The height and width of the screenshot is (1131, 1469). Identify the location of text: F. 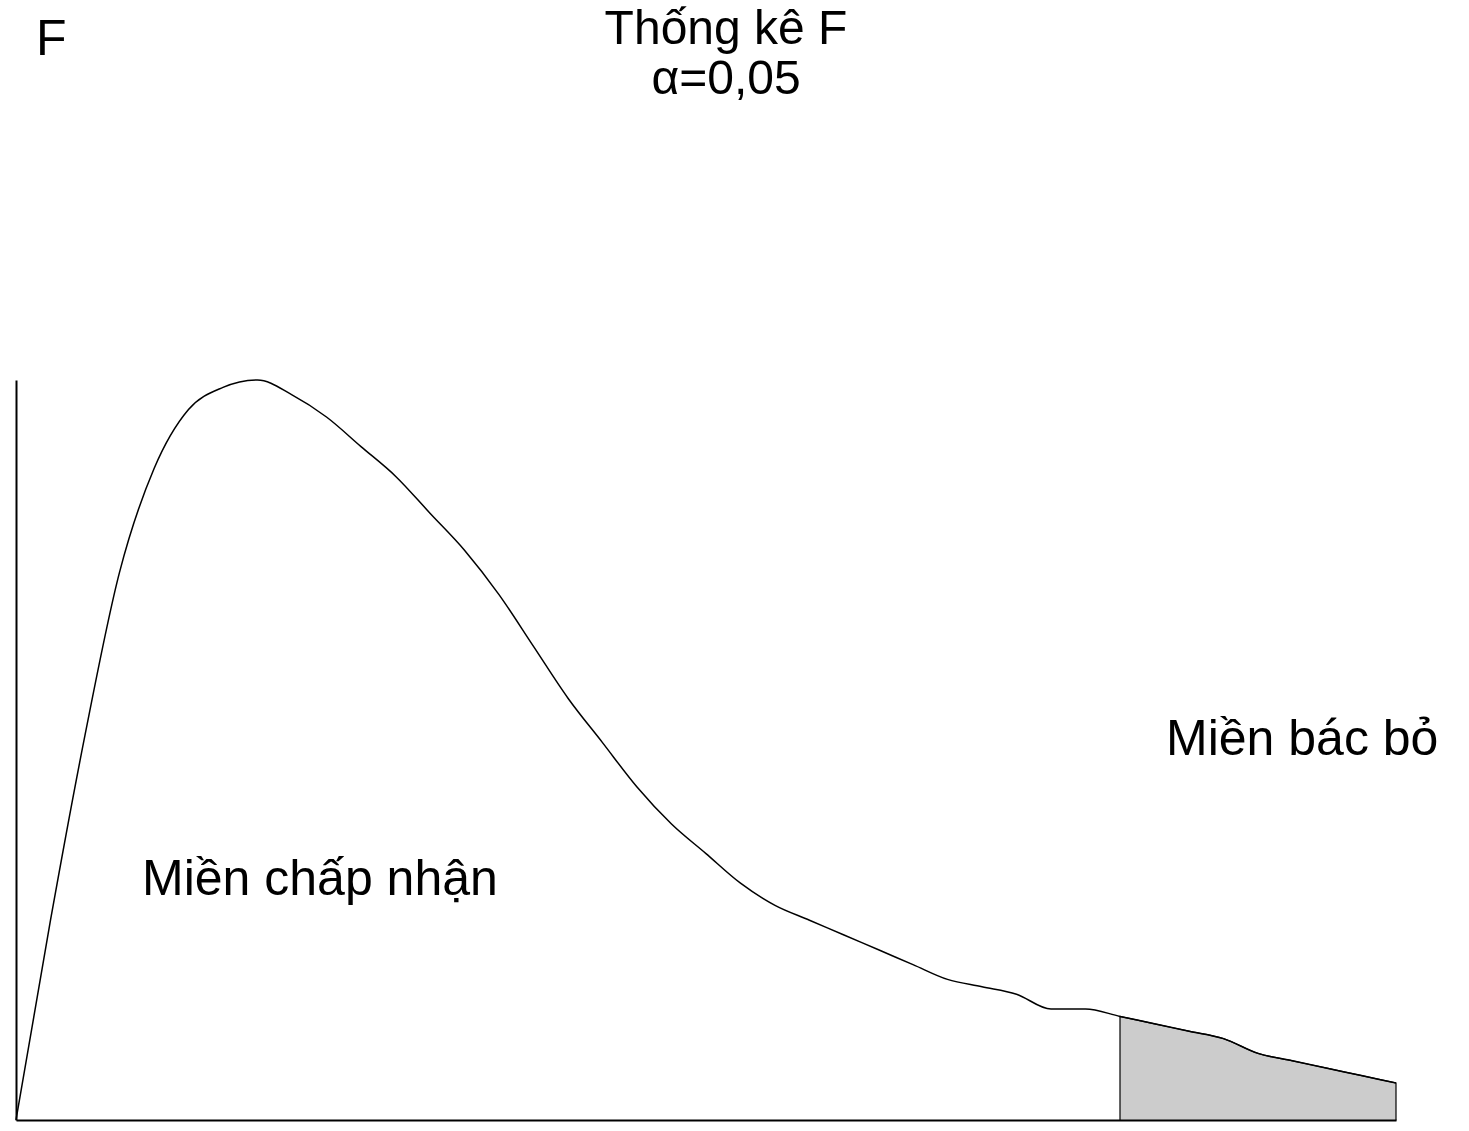
(51, 38).